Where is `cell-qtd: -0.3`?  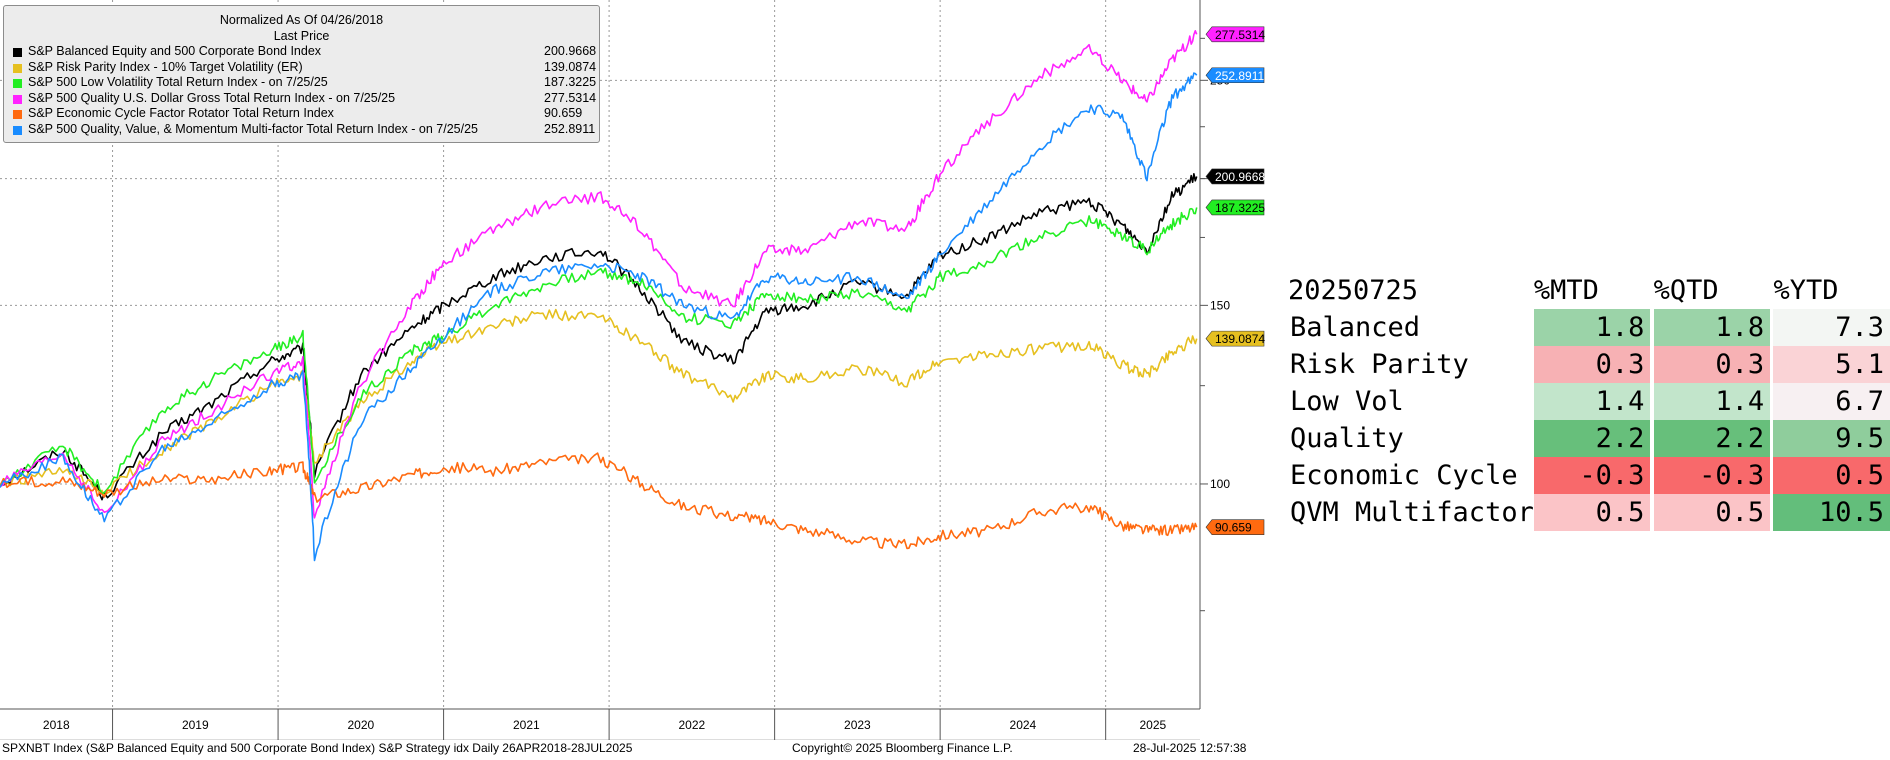 cell-qtd: -0.3 is located at coordinates (1712, 475).